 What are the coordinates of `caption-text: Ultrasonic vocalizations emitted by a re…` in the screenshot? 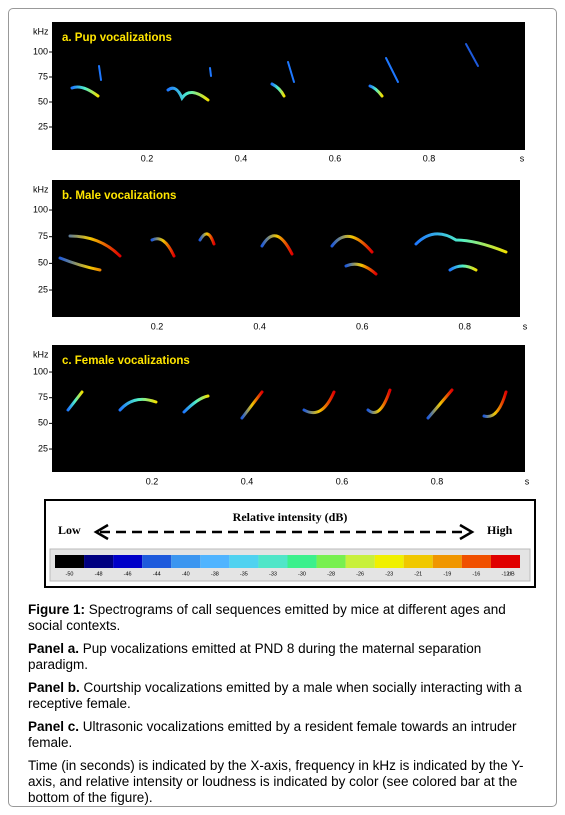 It's located at (272, 734).